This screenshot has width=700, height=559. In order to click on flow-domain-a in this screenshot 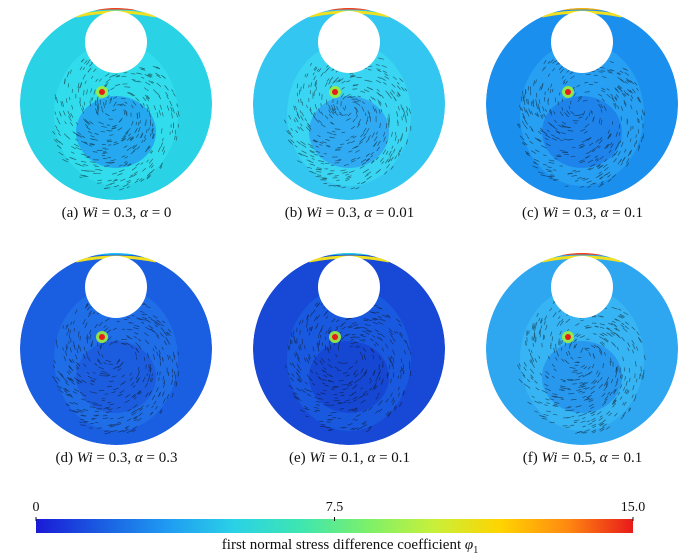, I will do `click(116, 104)`.